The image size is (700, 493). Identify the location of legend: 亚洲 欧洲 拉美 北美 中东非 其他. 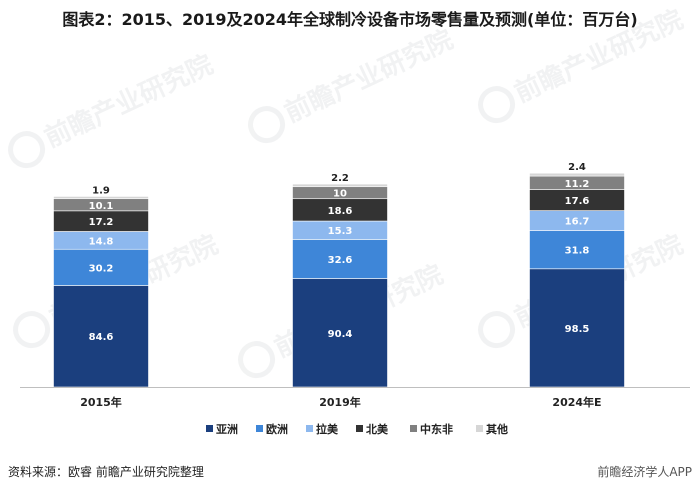
(357, 429).